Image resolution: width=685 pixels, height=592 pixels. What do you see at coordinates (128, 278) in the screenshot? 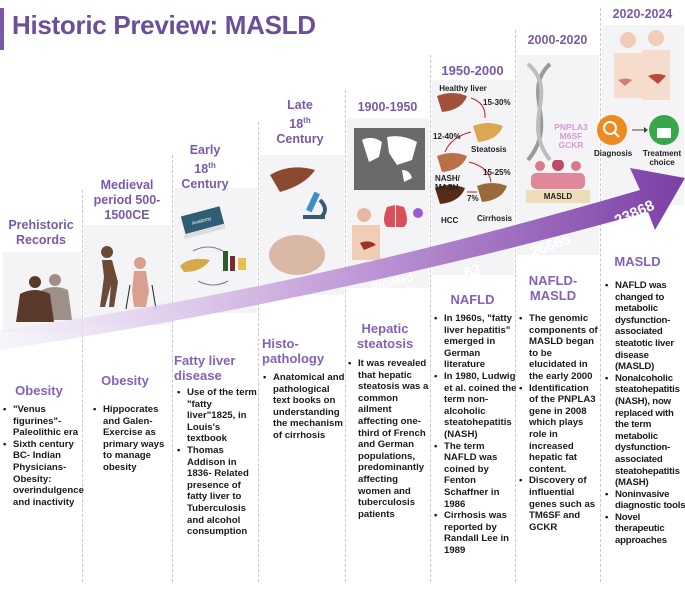
I see `walking-people-icon` at bounding box center [128, 278].